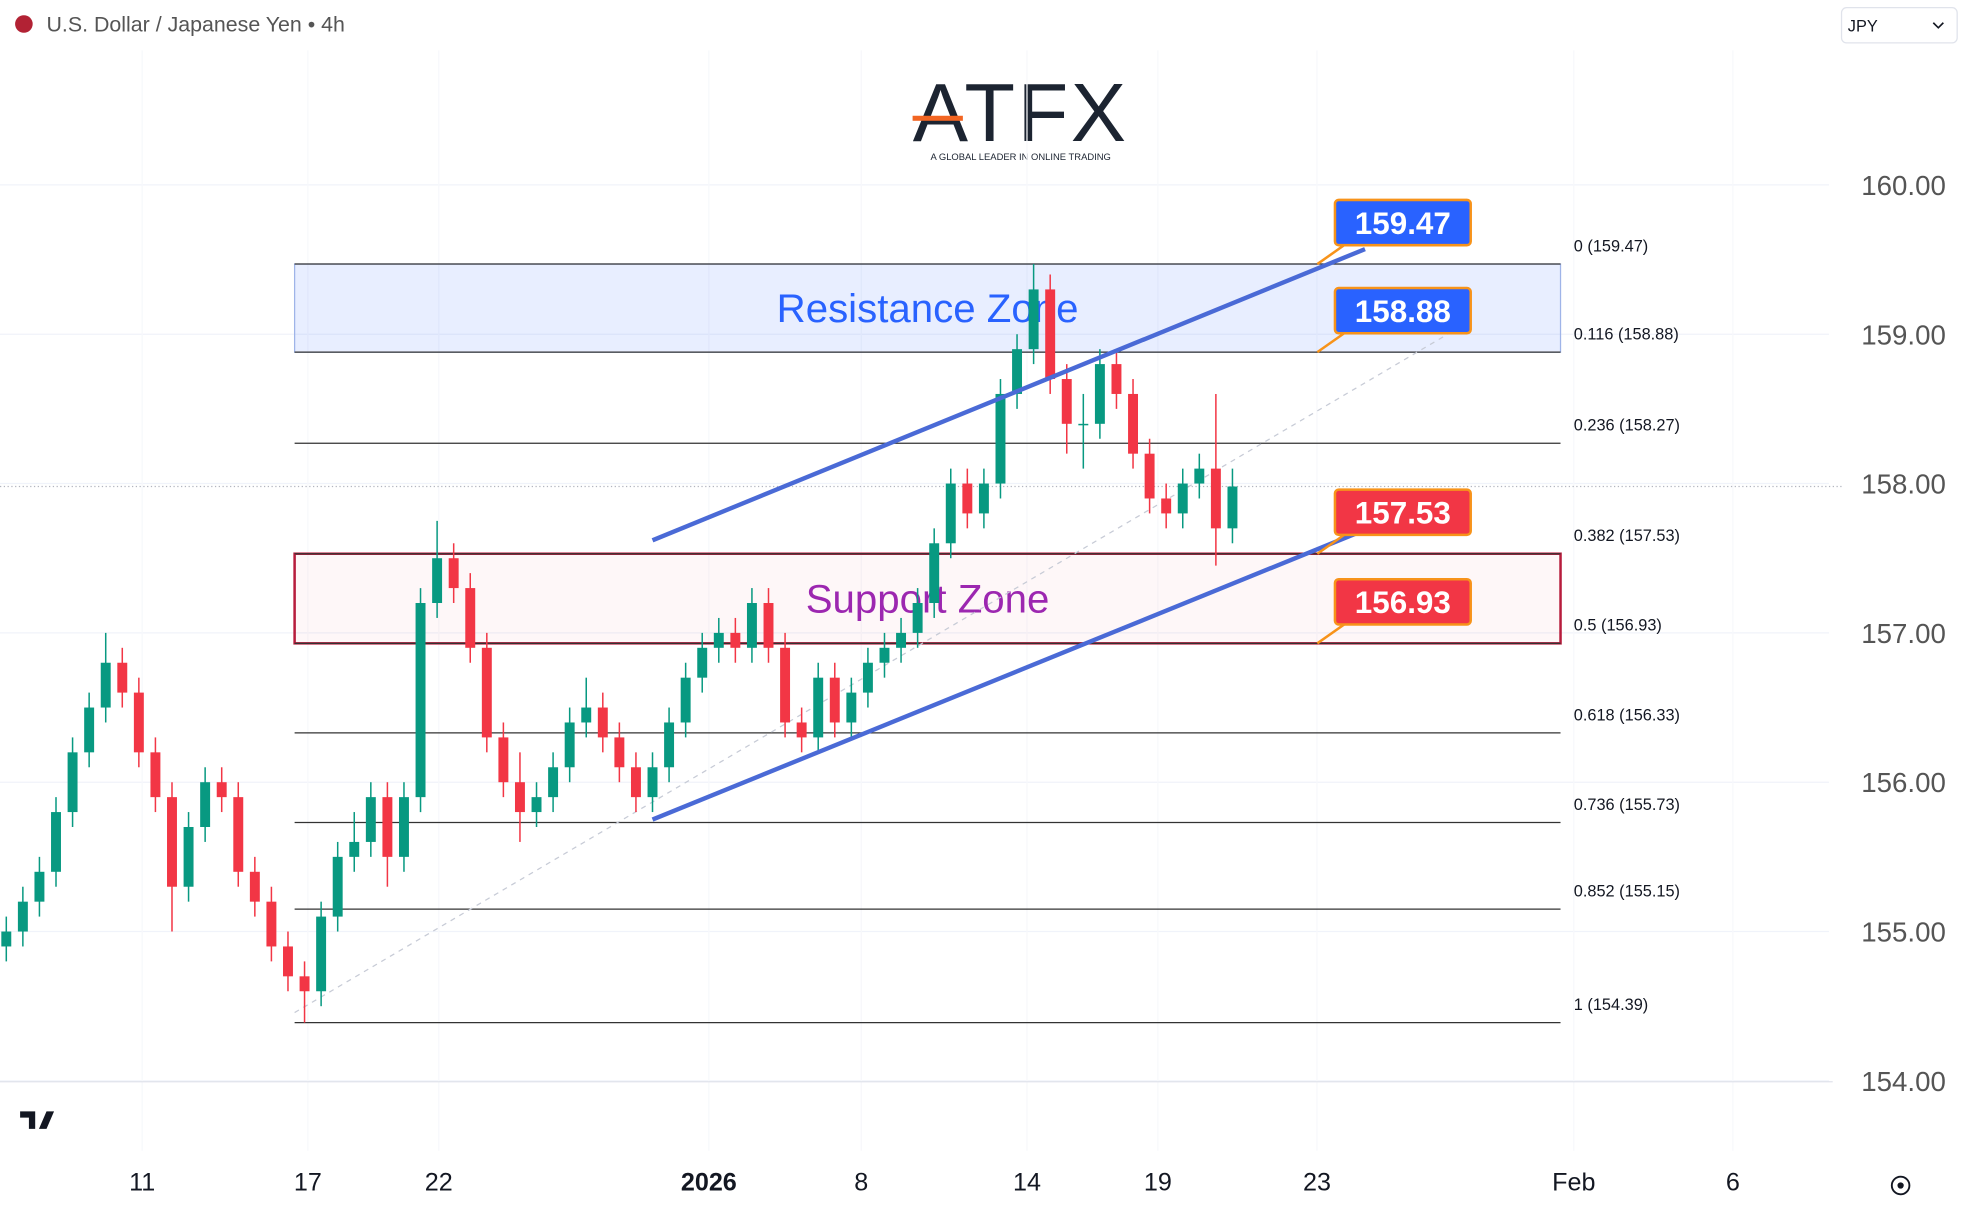 This screenshot has height=1212, width=1971. What do you see at coordinates (965, 1153) in the screenshot?
I see `footer-icons` at bounding box center [965, 1153].